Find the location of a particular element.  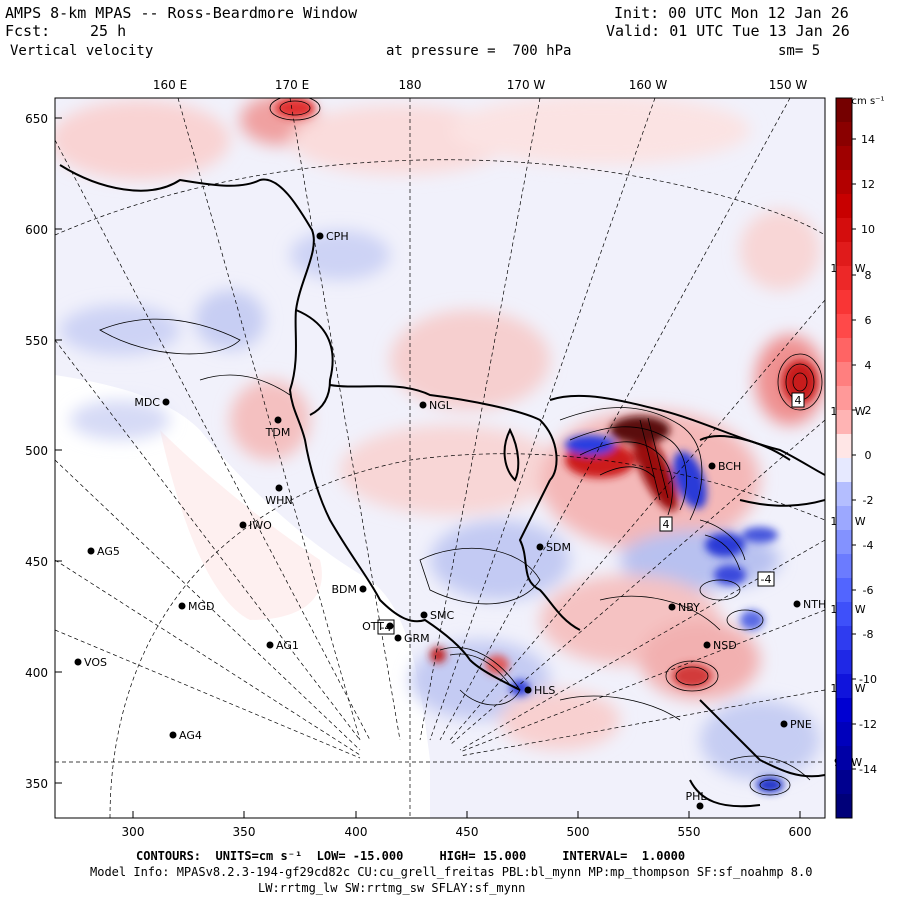

station-bch: BCH is located at coordinates (724, 466).